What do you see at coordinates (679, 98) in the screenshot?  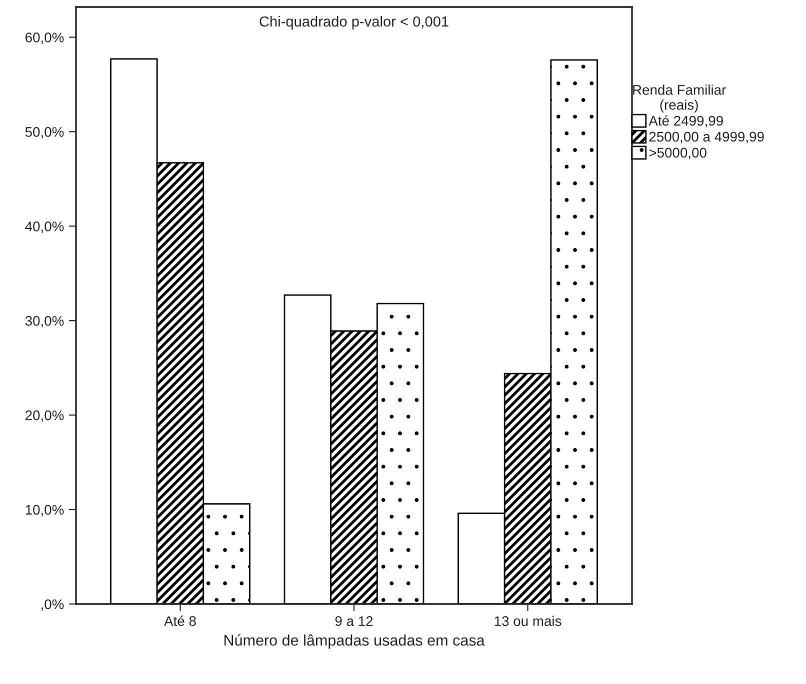 I see `legend-title: Renda Familiar (reais)` at bounding box center [679, 98].